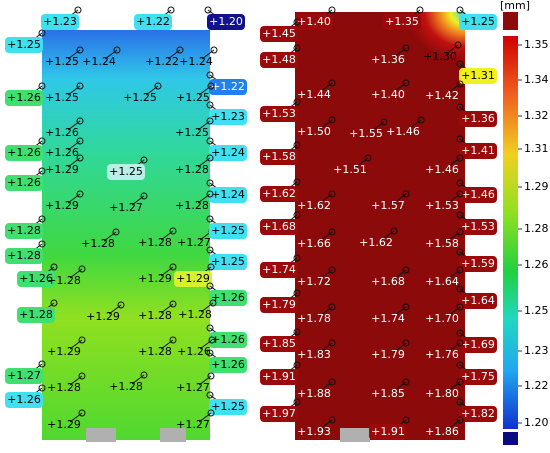 The height and width of the screenshot is (453, 550). I want to click on thickness-label: +1.59, so click(478, 263).